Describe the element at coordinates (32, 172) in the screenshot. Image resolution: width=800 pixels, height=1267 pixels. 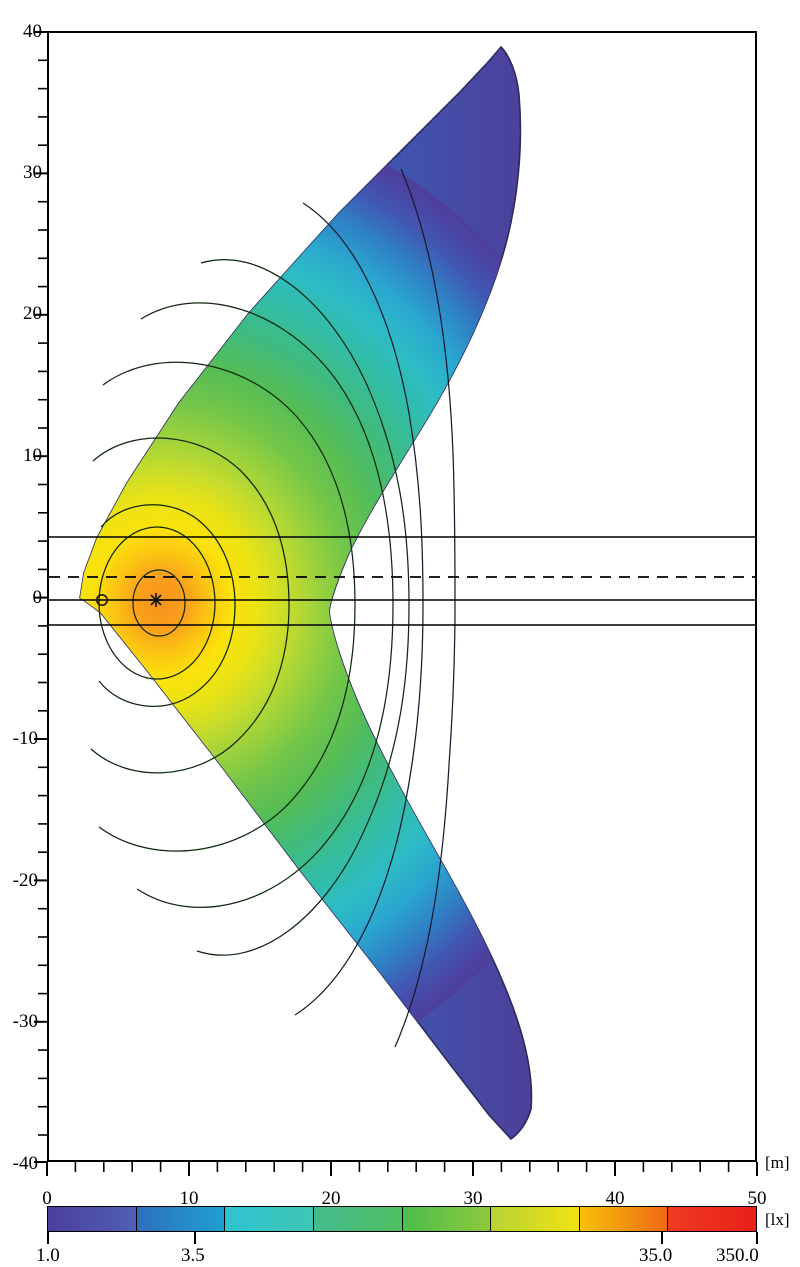
I see `y-tick-label: 30` at that location.